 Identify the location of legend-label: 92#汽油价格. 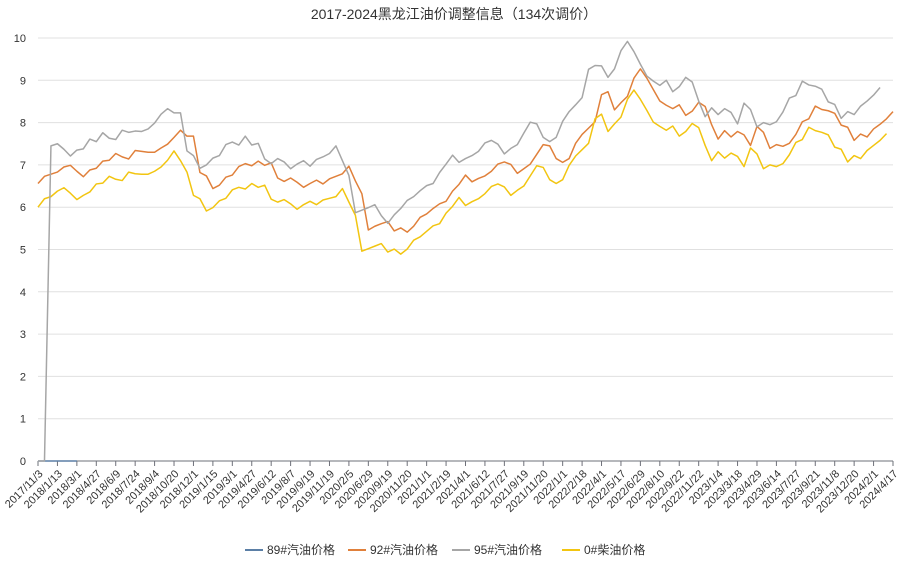
(404, 549).